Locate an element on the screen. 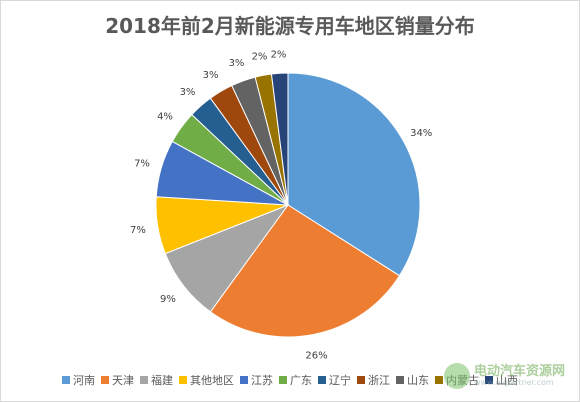  legend-label: 广东 is located at coordinates (301, 380).